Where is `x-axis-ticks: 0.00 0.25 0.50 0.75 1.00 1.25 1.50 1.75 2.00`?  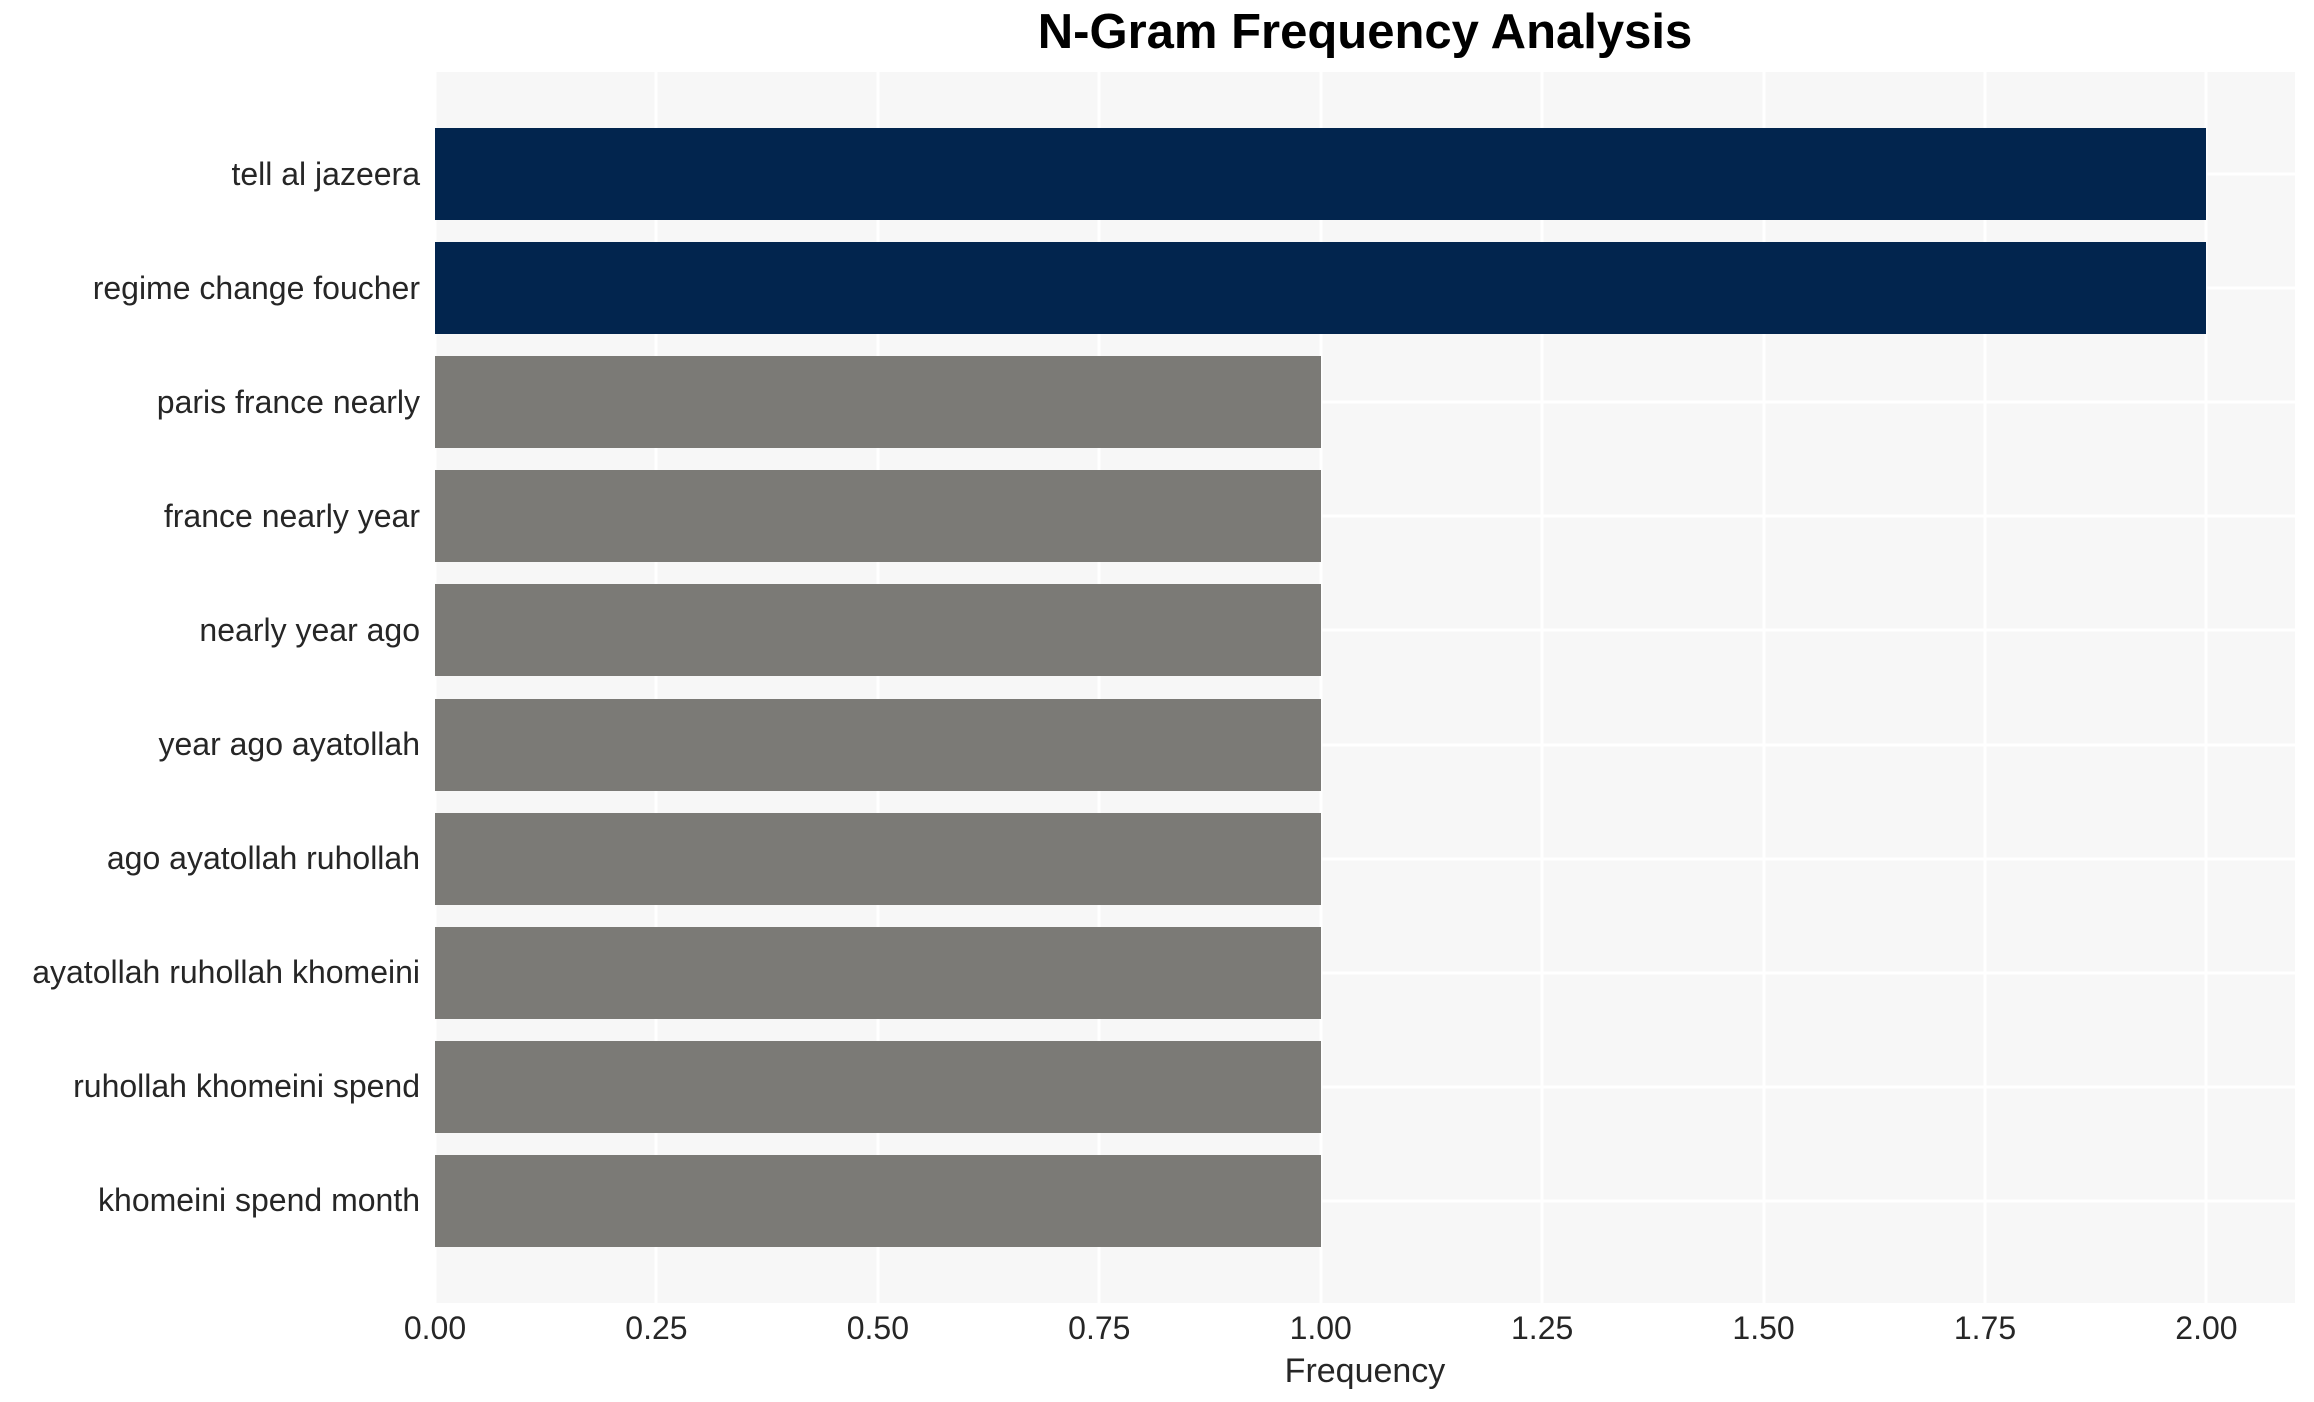 x-axis-ticks: 0.00 0.25 0.50 0.75 1.00 1.25 1.50 1.75 2.00 is located at coordinates (1349, 1330).